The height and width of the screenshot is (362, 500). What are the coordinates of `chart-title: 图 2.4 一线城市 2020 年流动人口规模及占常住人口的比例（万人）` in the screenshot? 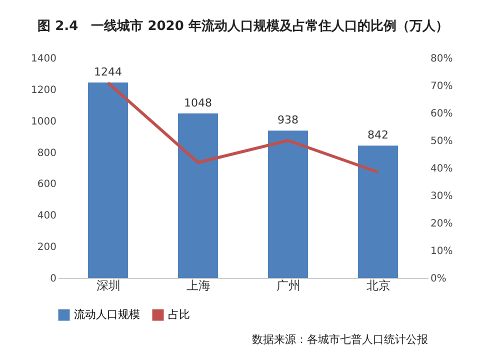 It's located at (243, 26).